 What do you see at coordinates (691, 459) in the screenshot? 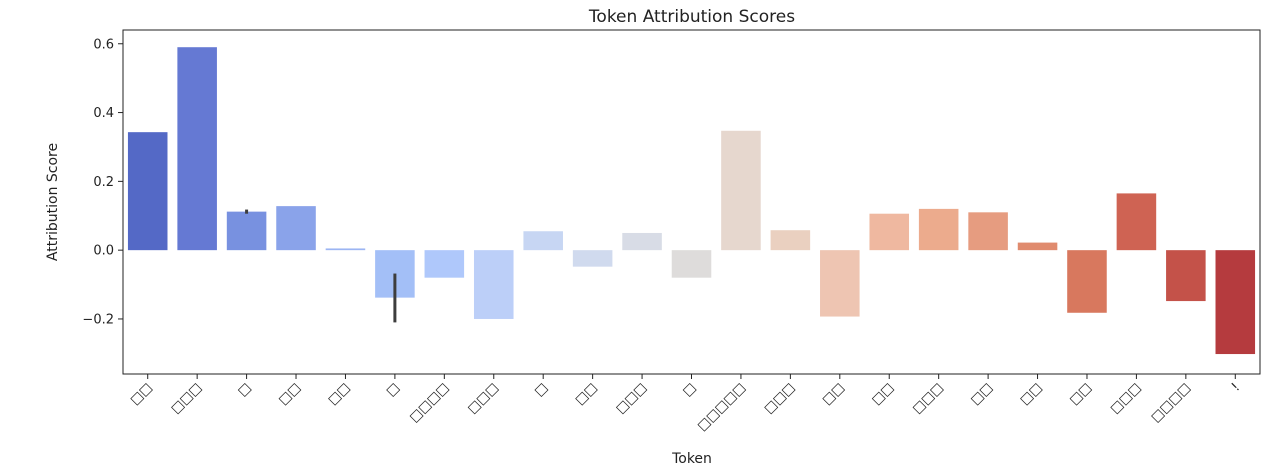
I see `x-axis-label: Token` at bounding box center [691, 459].